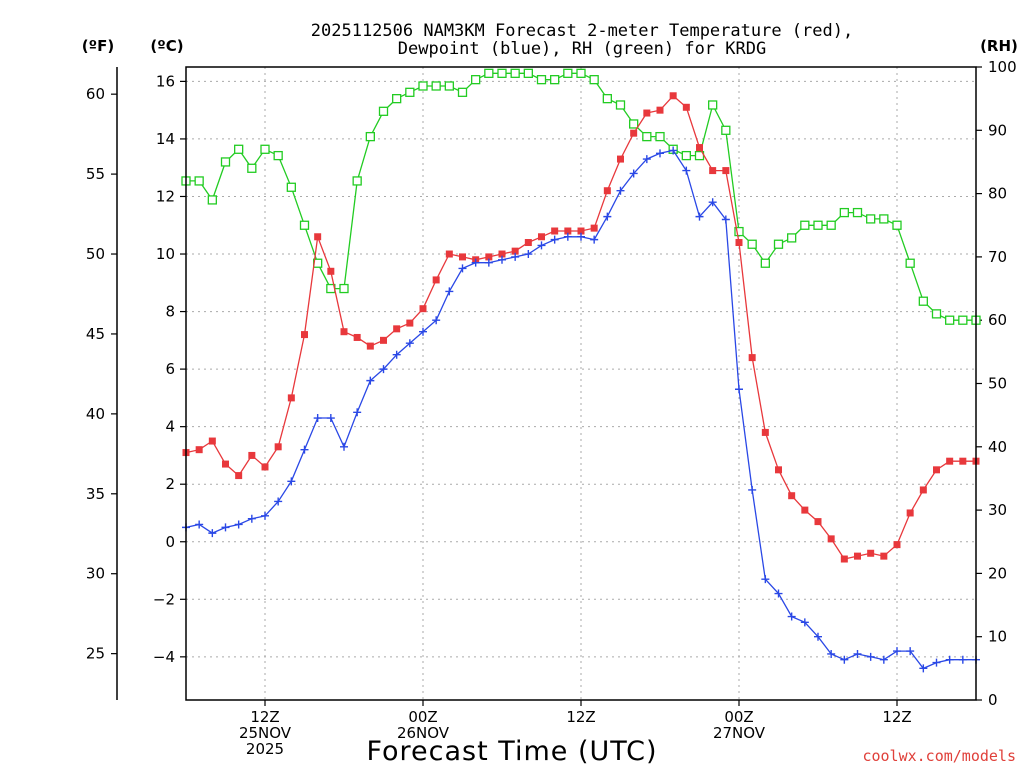  Describe the element at coordinates (164, 657) in the screenshot. I see `celsius-tick-label: −4` at that location.